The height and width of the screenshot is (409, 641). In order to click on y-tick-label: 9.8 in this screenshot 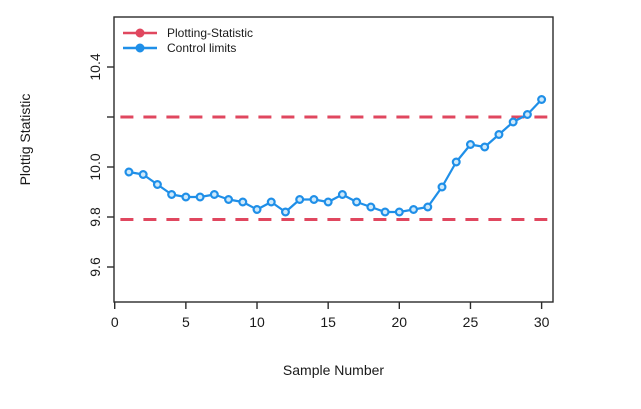, I will do `click(95, 217)`.